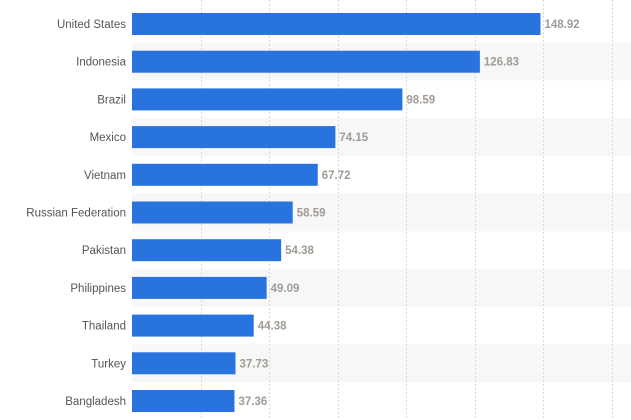  What do you see at coordinates (311, 214) in the screenshot?
I see `data-label: 58.59` at bounding box center [311, 214].